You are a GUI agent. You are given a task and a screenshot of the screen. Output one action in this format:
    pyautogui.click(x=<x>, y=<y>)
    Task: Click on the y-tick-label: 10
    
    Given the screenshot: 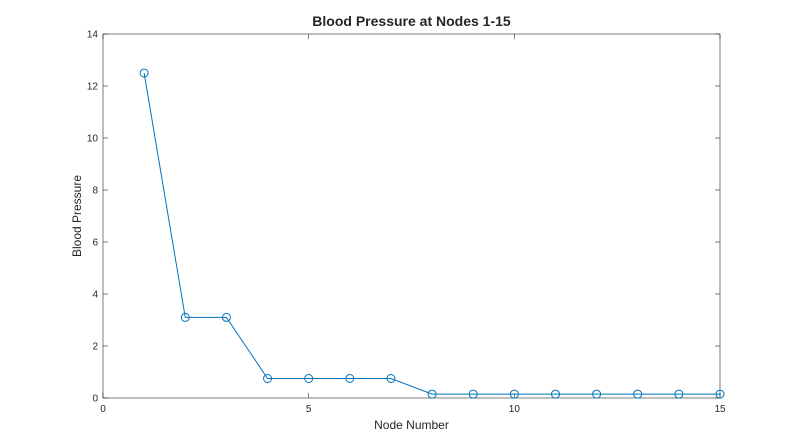 What is the action you would take?
    pyautogui.click(x=93, y=139)
    